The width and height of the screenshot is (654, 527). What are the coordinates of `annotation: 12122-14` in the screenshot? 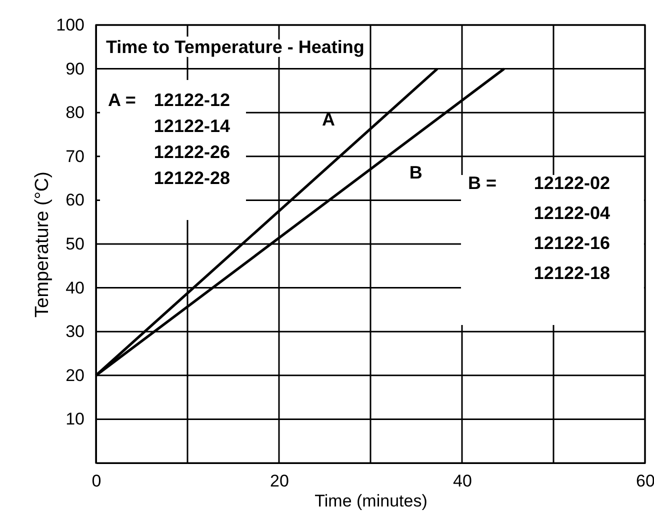 It's located at (192, 126).